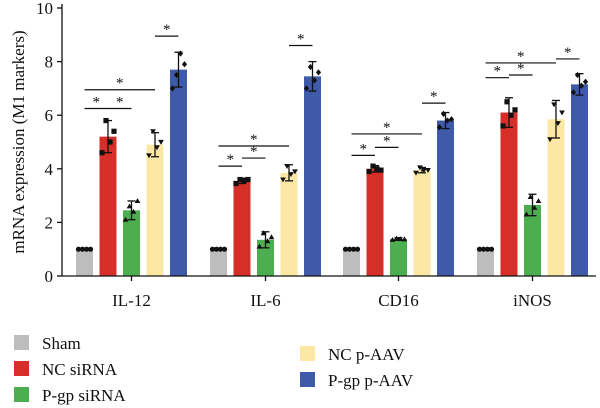  Describe the element at coordinates (357, 380) in the screenshot. I see `legend-item-p-gp-p-aav: P-gp p-AAV` at that location.